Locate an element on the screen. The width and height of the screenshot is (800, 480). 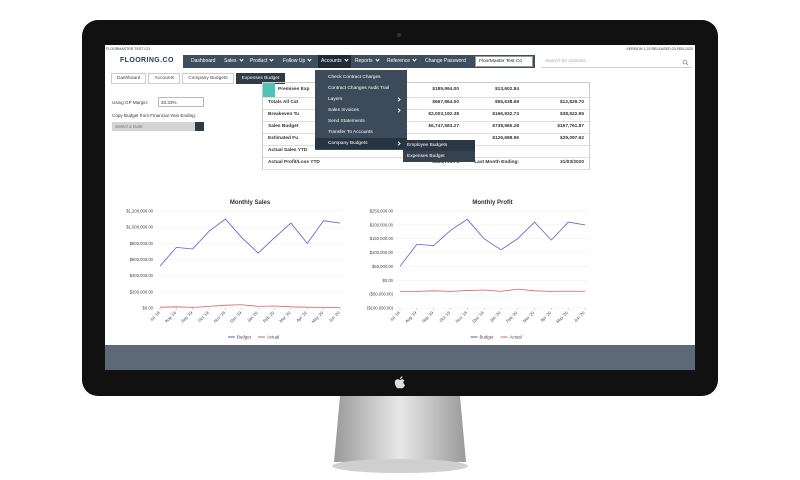
x-tick-label: Mar '20 is located at coordinates (529, 317).